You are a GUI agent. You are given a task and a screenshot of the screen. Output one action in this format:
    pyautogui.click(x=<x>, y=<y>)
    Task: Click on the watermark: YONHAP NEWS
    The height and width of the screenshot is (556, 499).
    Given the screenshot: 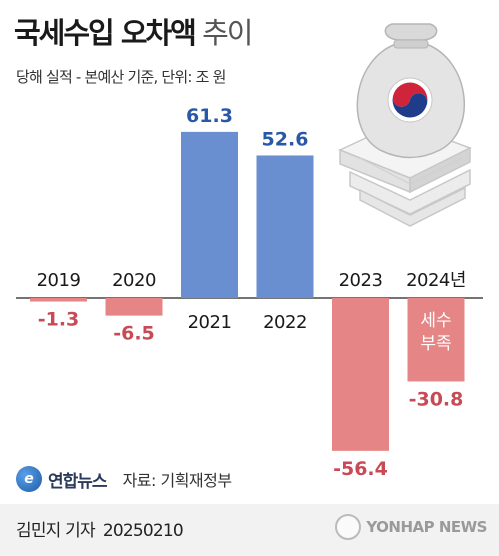 What is the action you would take?
    pyautogui.click(x=411, y=527)
    